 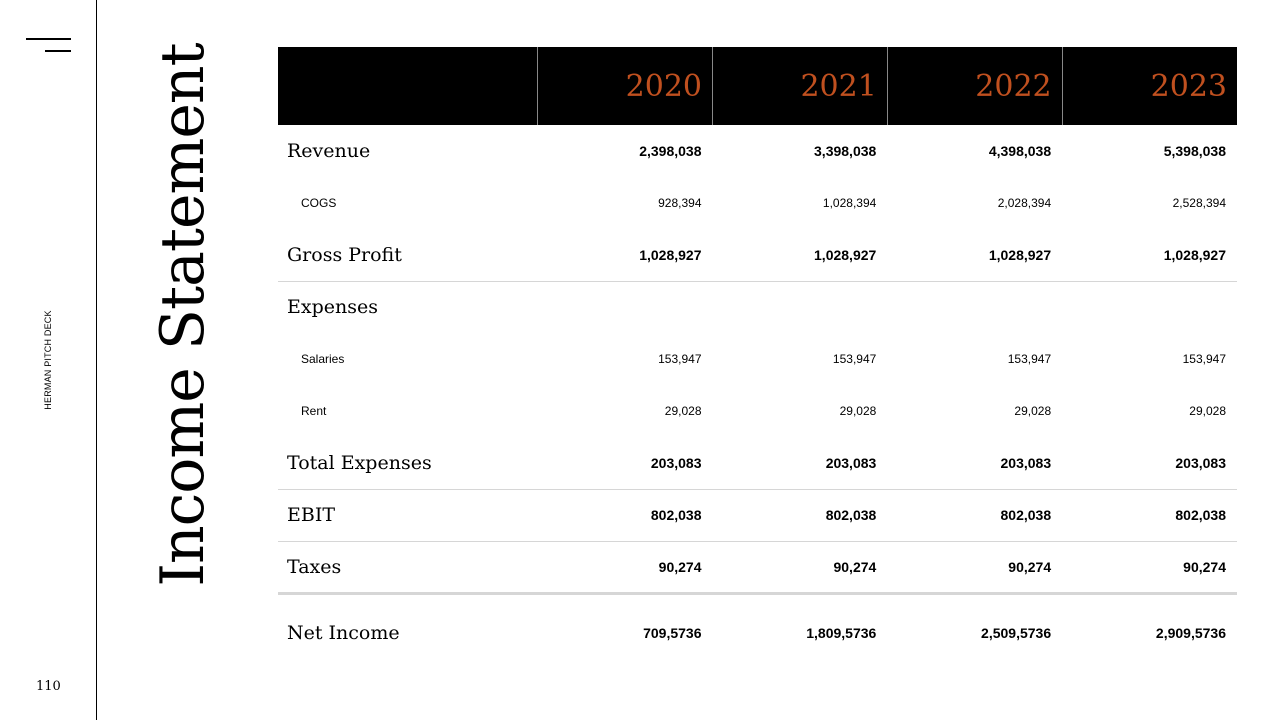 I want to click on table-row: COGS 928,394 1,028,394 2,028,394 2,528,394, so click(x=757, y=203).